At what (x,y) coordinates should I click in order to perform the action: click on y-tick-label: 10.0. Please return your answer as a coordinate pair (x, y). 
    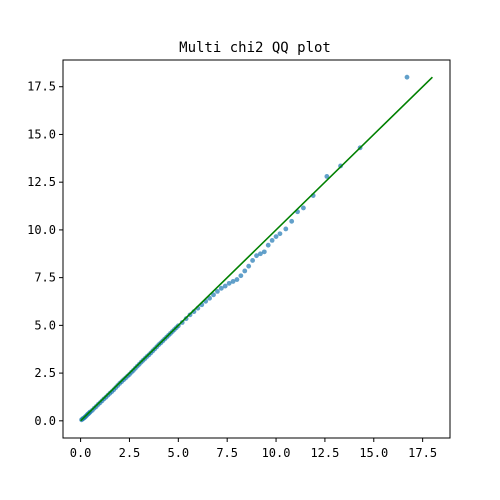
    Looking at the image, I should click on (41, 230).